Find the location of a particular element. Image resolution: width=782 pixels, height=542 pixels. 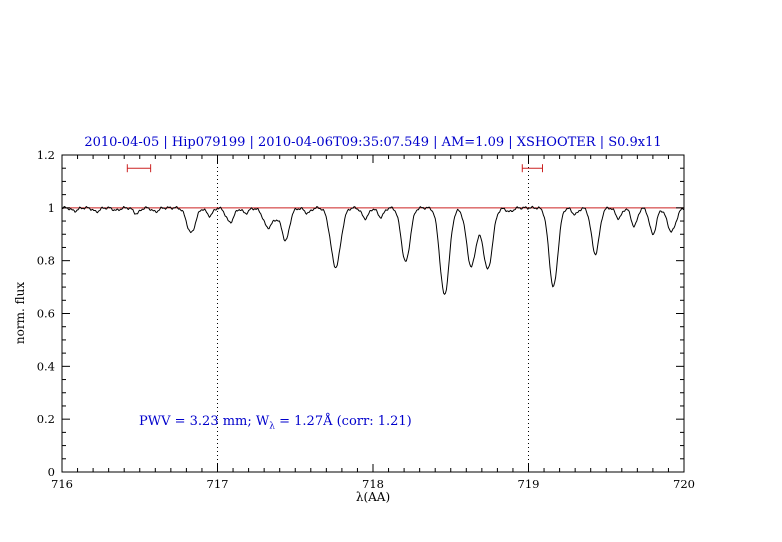

pwv-annotation: PWV = 3.23 mm; Wλ = 1.27Å (corr: 1.21) is located at coordinates (275, 423).